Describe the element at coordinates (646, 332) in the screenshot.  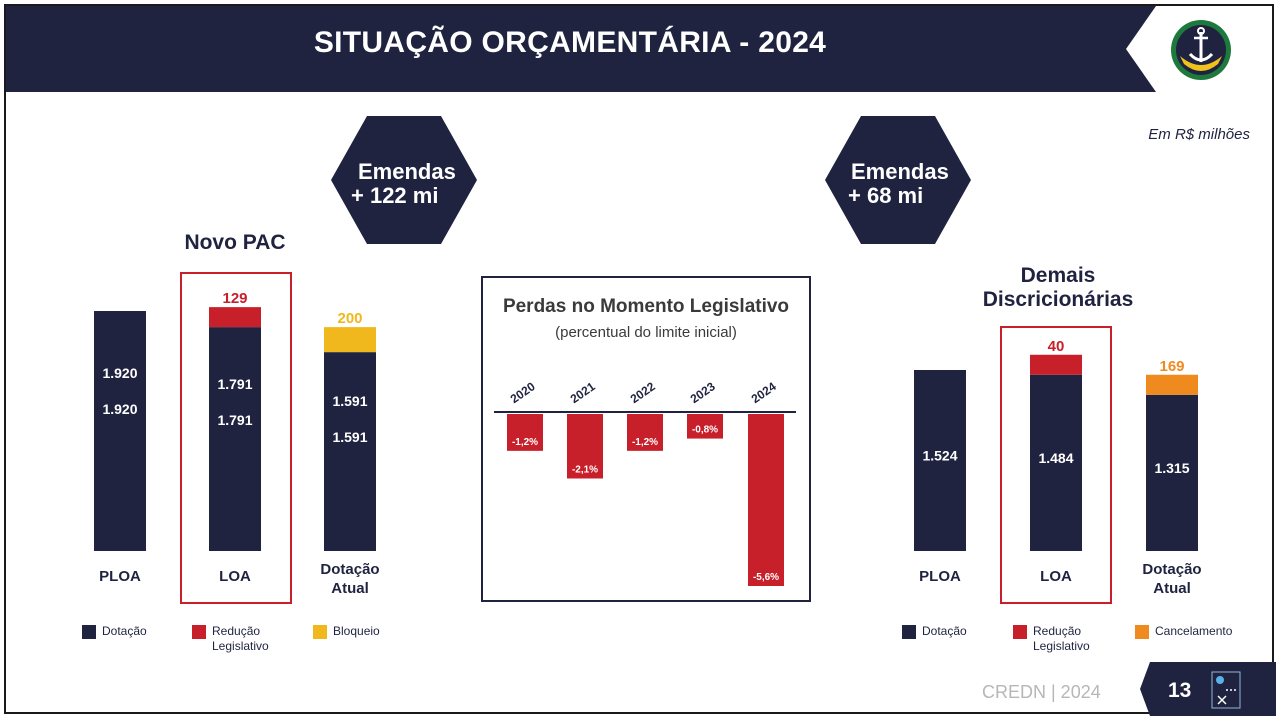
I see `losses-subtitle: (percentual do limite inicial)` at that location.